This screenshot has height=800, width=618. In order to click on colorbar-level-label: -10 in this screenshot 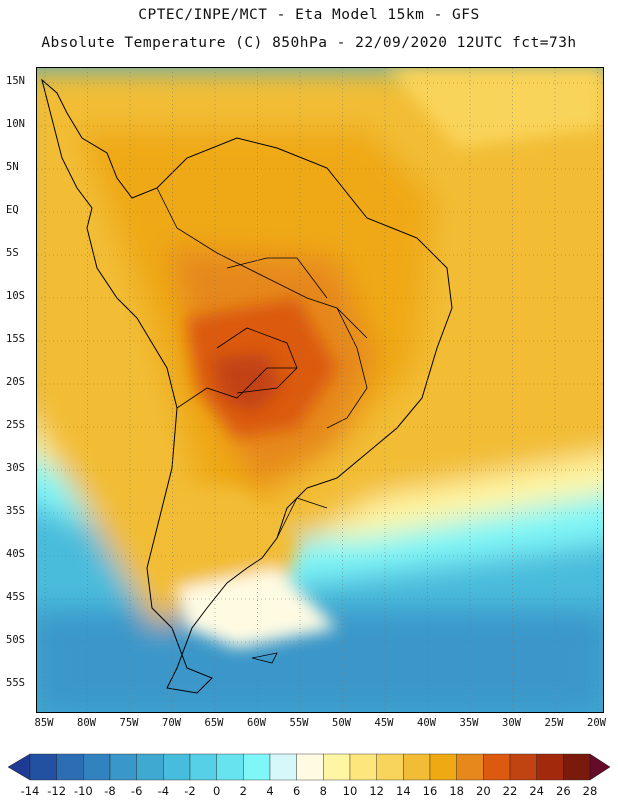, I will do `click(83, 791)`.